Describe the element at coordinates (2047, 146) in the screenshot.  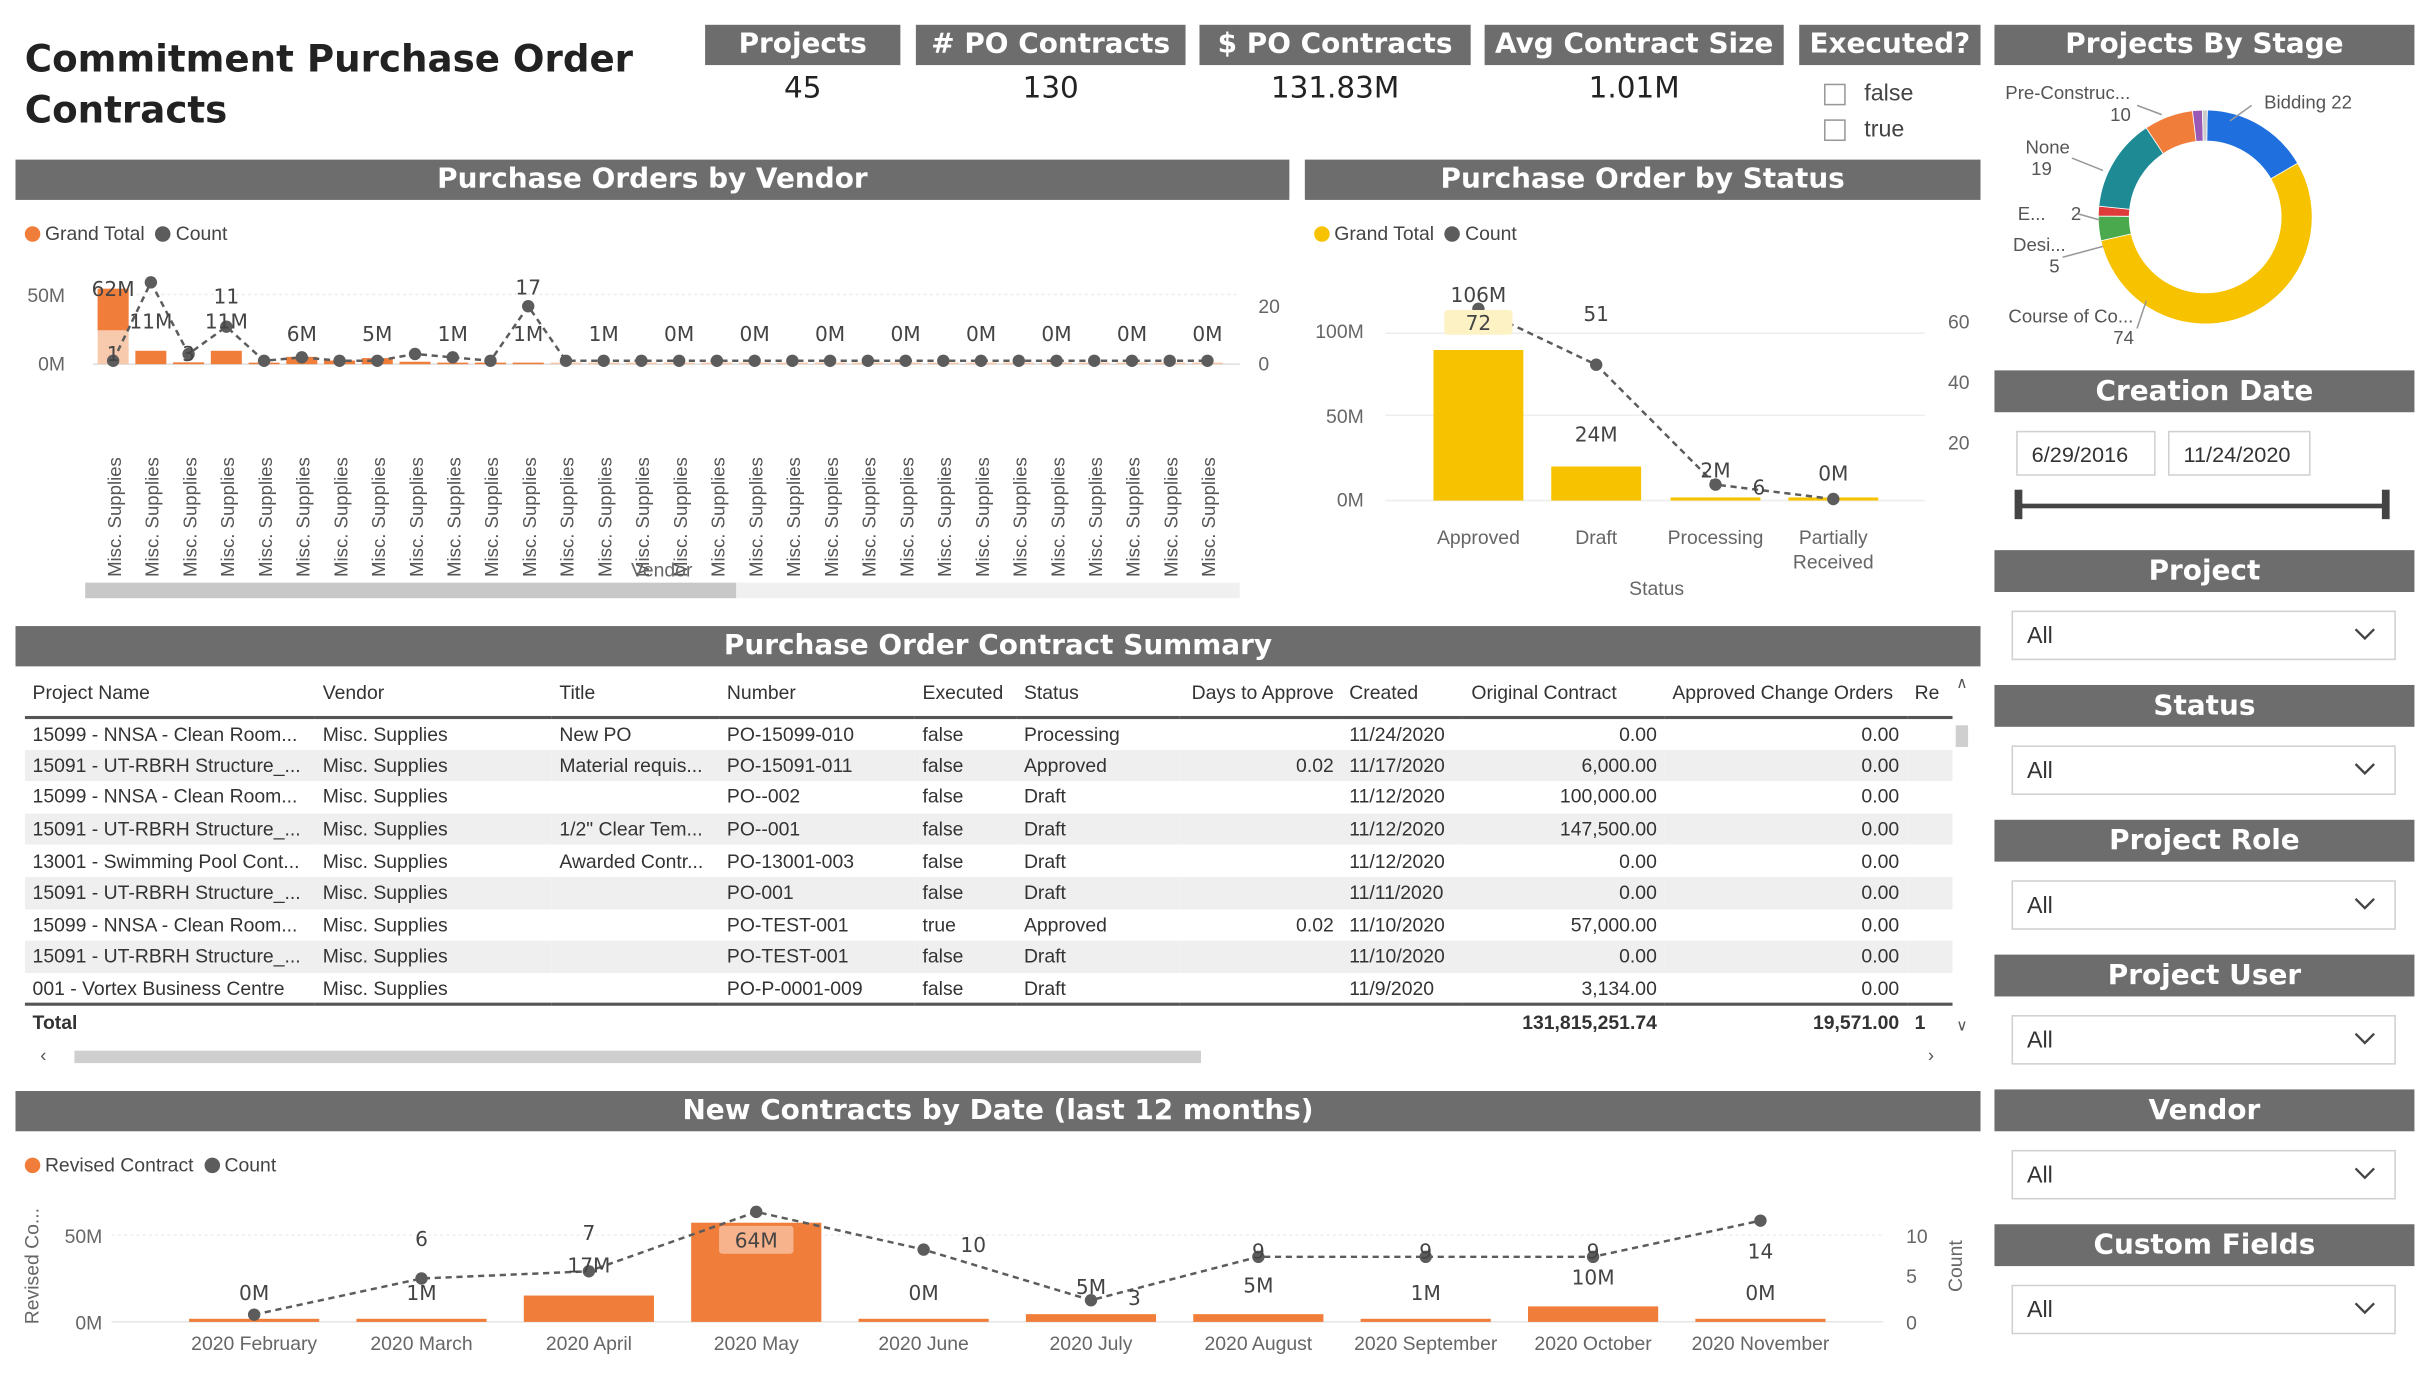
I see `stage-label: None` at that location.